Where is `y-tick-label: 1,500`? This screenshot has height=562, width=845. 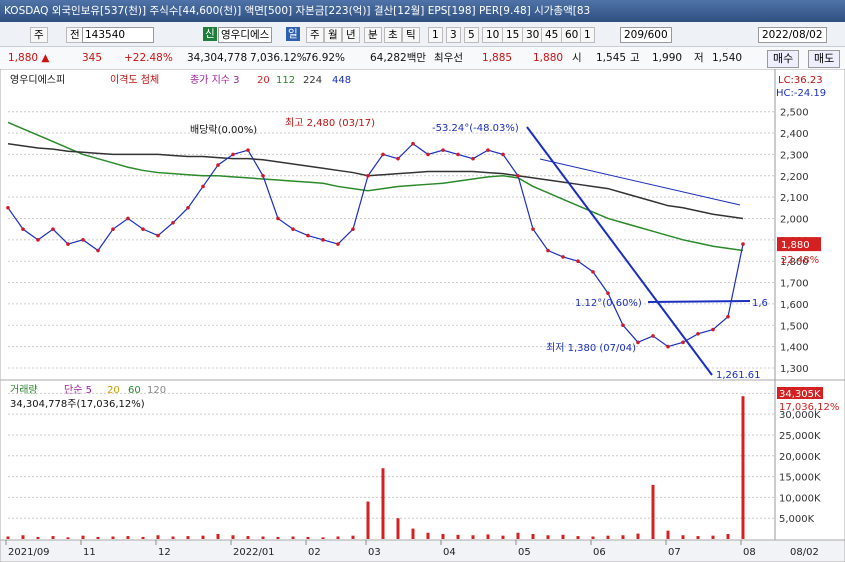
y-tick-label: 1,500 is located at coordinates (794, 326).